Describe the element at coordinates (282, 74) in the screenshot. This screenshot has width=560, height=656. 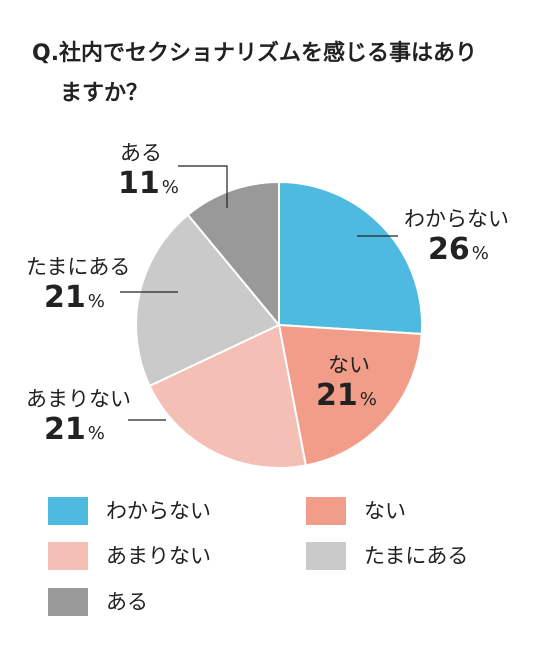
I see `chart-title: Q.社内でセクショナリズムを感じる事はあり ますか？` at that location.